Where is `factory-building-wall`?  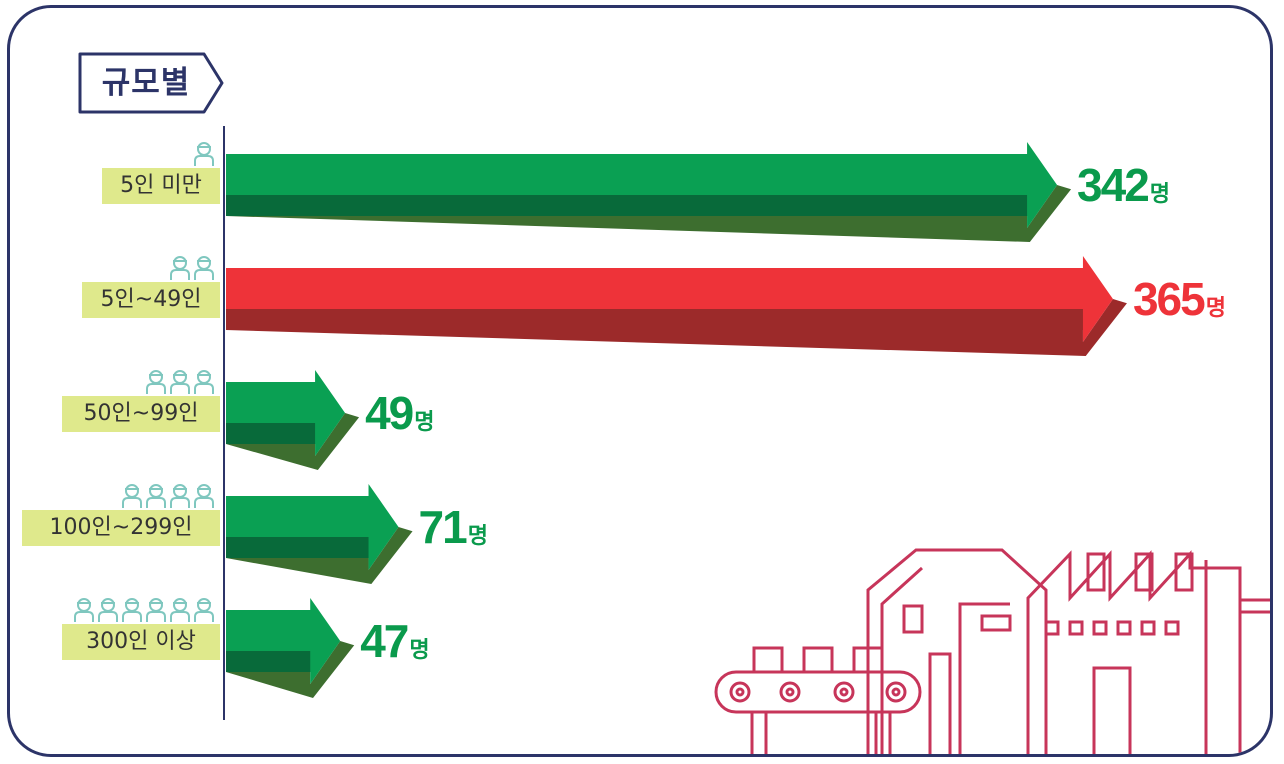
factory-building-wall is located at coordinates (984, 678).